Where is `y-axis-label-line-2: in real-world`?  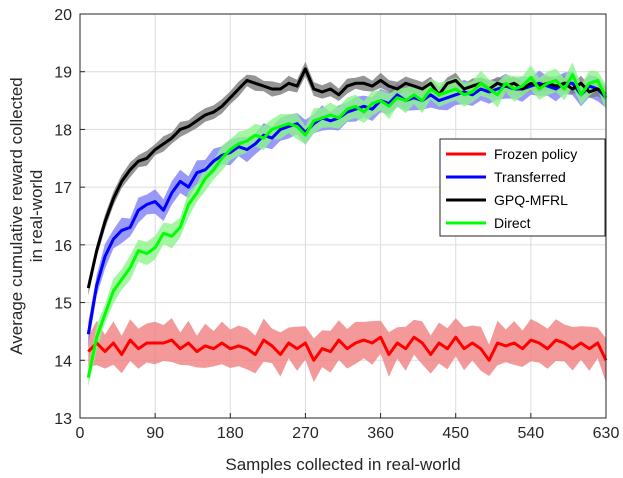 y-axis-label-line-2: in real-world is located at coordinates (36, 216).